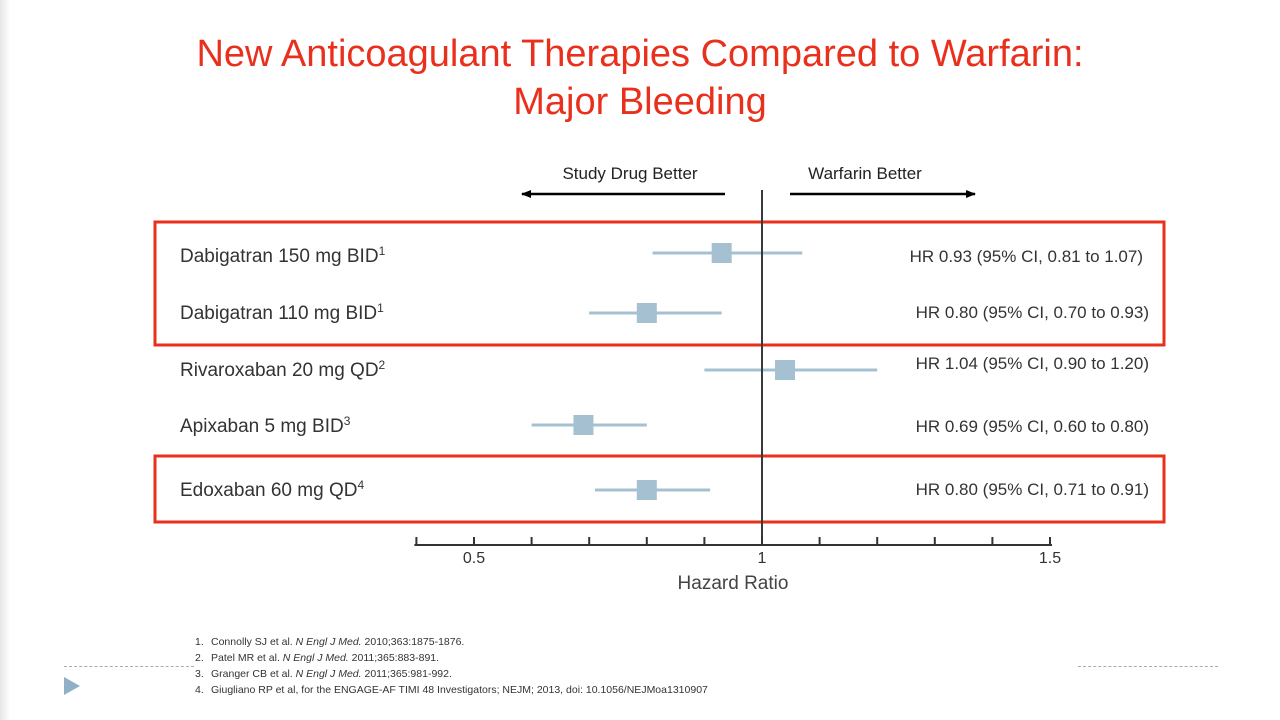 The width and height of the screenshot is (1280, 720). I want to click on direction-left-label: Study Drug Better, so click(629, 173).